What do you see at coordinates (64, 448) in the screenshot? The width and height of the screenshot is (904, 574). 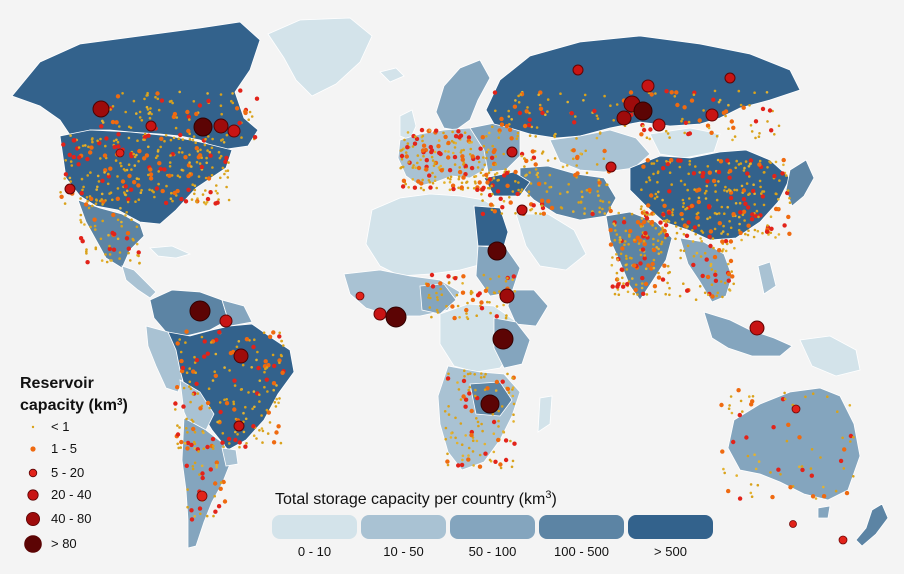 I see `reservoir-legend-label: 1 - 5` at bounding box center [64, 448].